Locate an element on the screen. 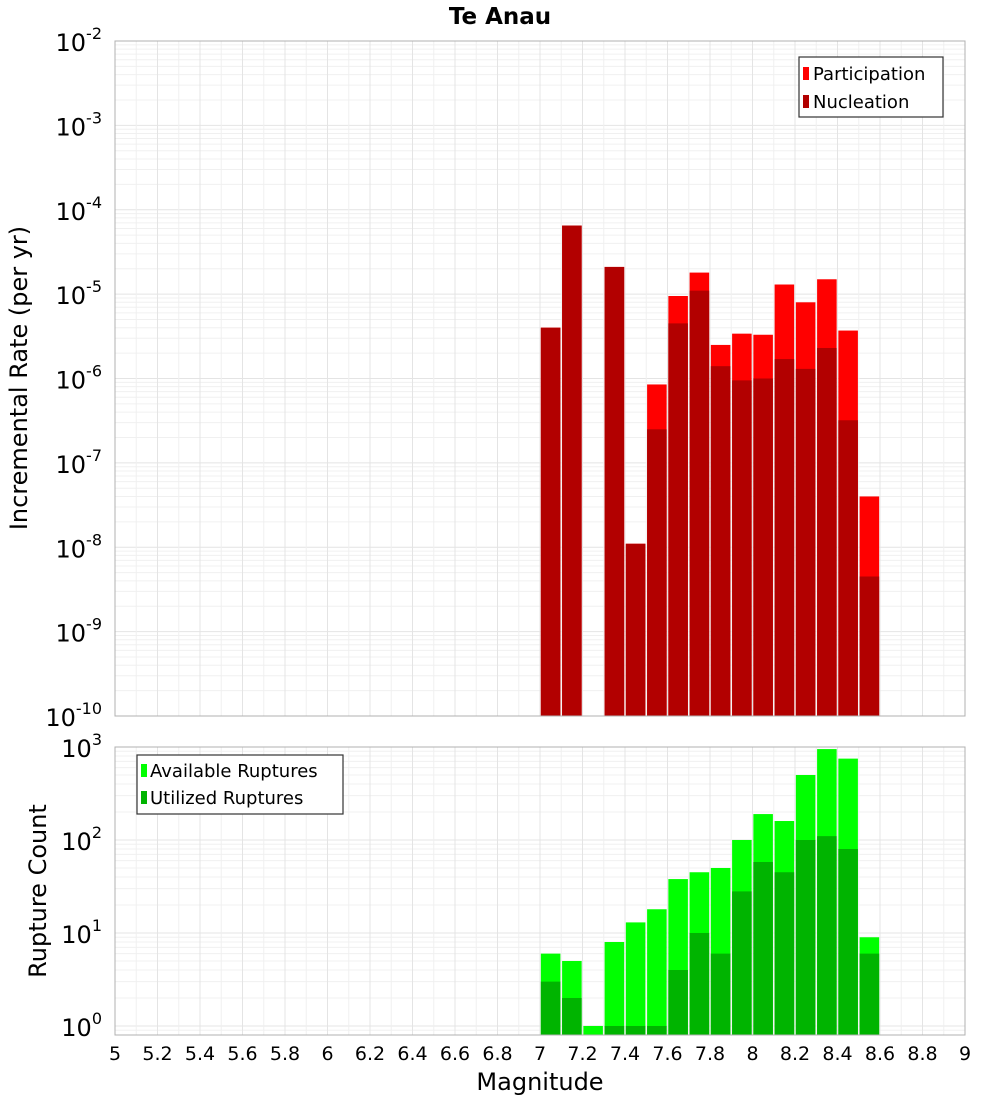 The width and height of the screenshot is (1000, 1100). incremental-rate-ylabel: Incremental Rate (per yr) is located at coordinates (19, 378).